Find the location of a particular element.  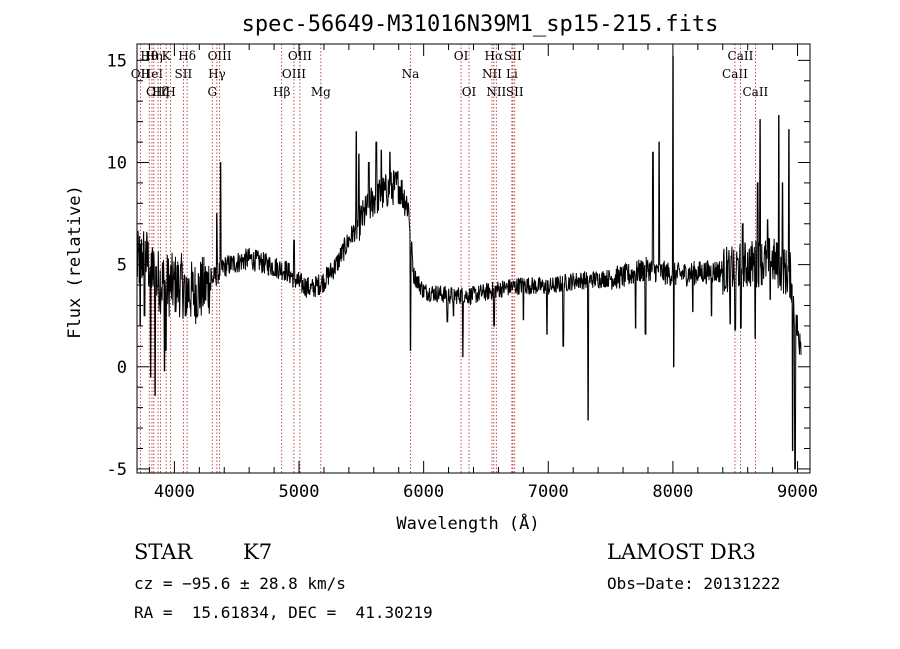

x-tick-label: 6000 is located at coordinates (423, 492).